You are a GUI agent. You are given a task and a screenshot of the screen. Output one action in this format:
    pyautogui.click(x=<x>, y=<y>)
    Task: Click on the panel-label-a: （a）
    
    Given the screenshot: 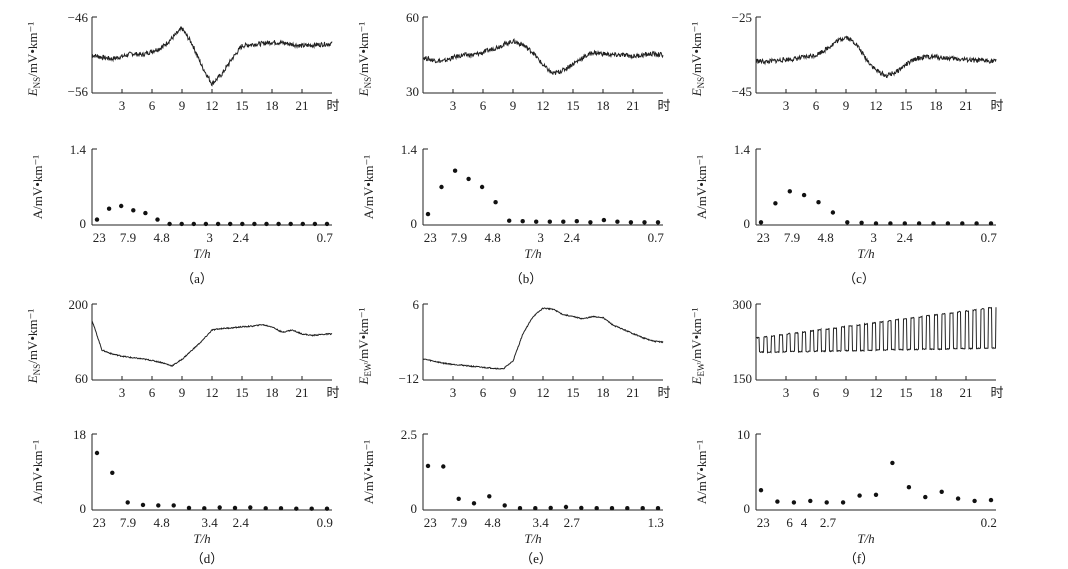 What is the action you would take?
    pyautogui.click(x=197, y=278)
    